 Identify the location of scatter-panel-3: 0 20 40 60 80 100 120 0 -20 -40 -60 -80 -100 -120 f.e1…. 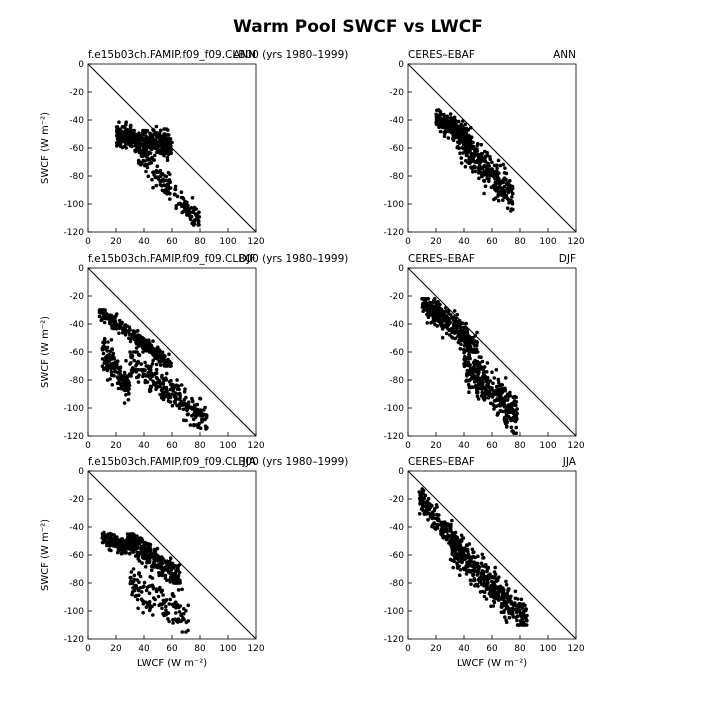
(194, 352).